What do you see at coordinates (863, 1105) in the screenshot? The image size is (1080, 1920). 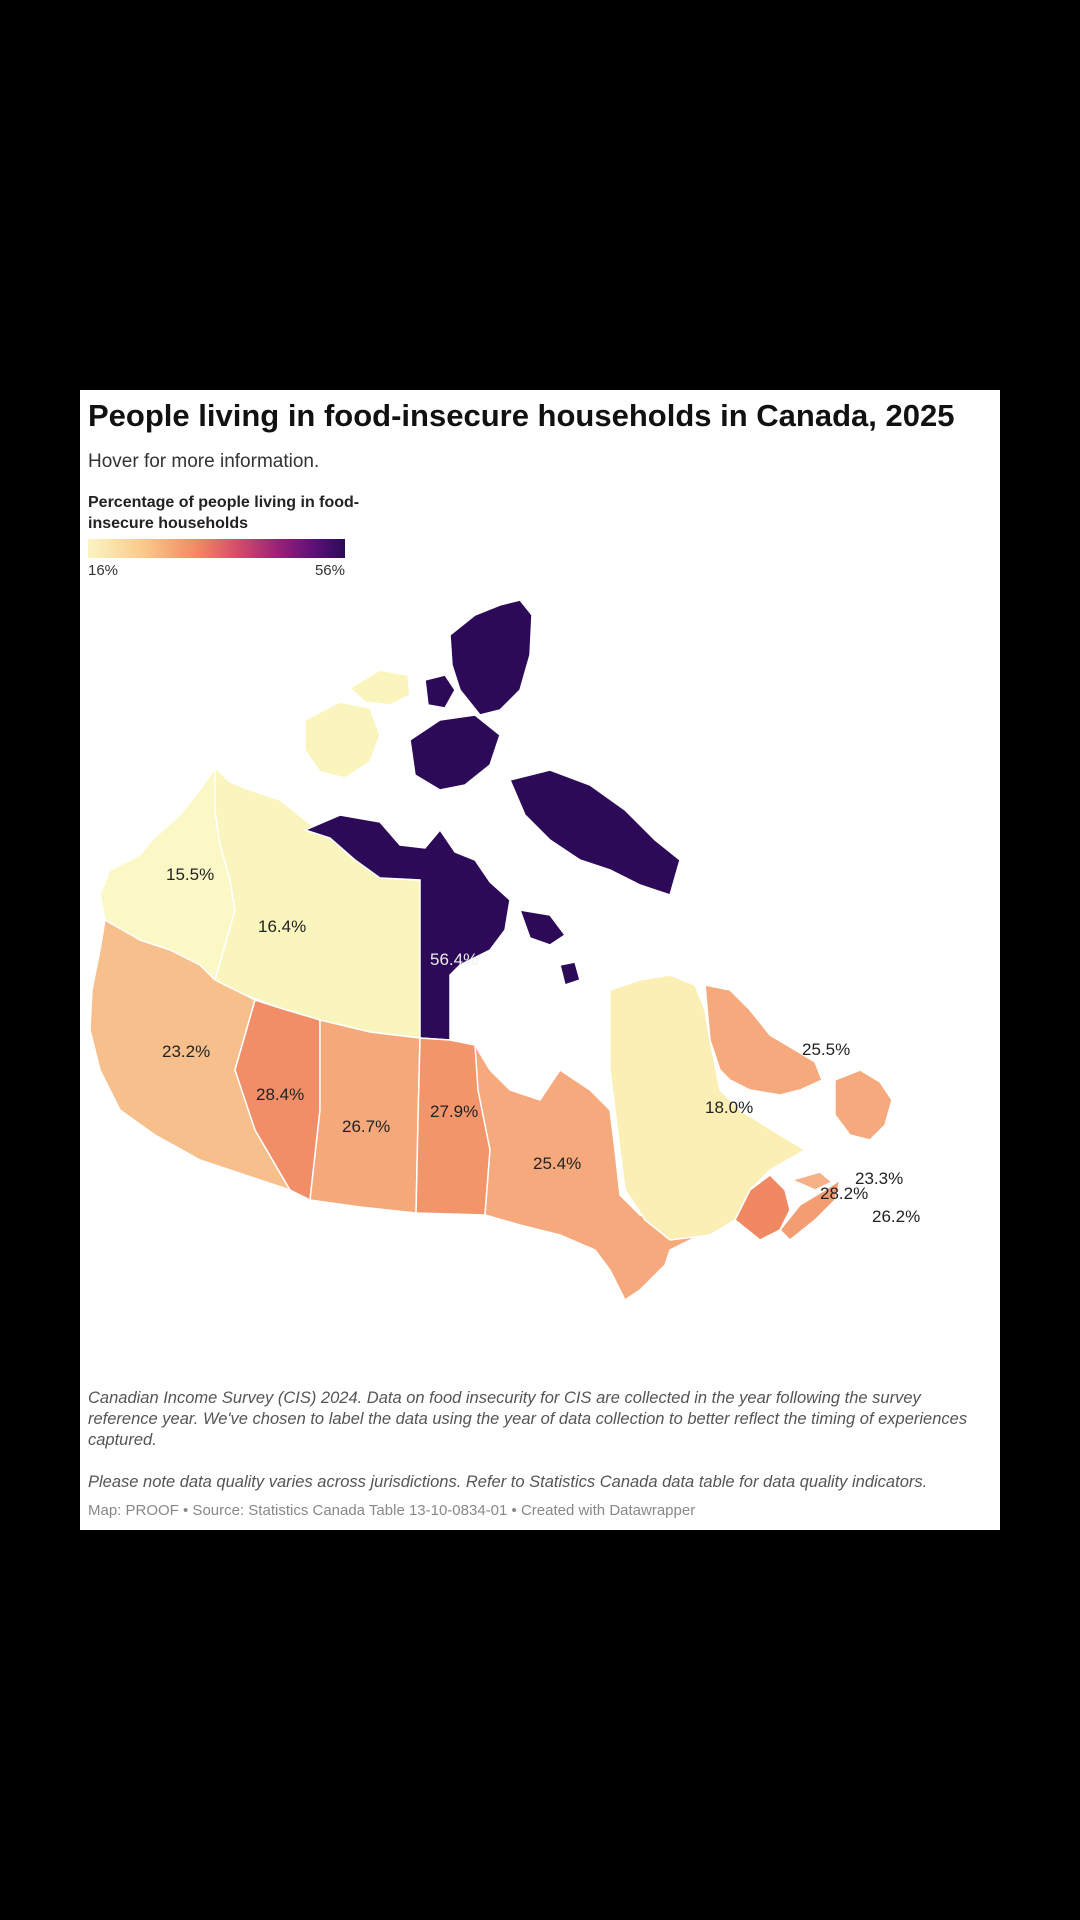 I see `region-newfoundland-island` at bounding box center [863, 1105].